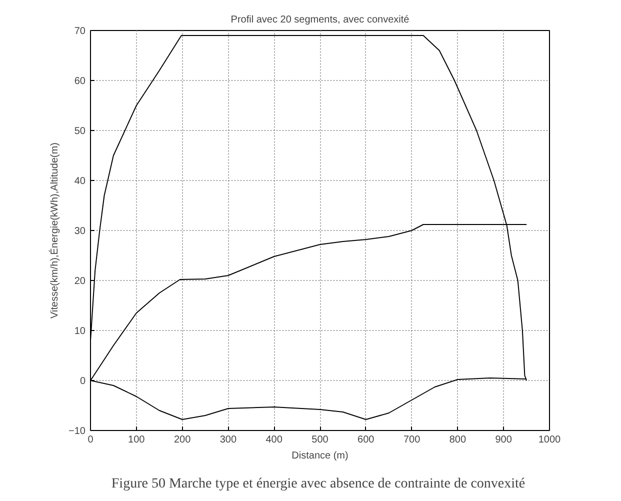  What do you see at coordinates (80, 81) in the screenshot?
I see `y-tick-label: 60` at bounding box center [80, 81].